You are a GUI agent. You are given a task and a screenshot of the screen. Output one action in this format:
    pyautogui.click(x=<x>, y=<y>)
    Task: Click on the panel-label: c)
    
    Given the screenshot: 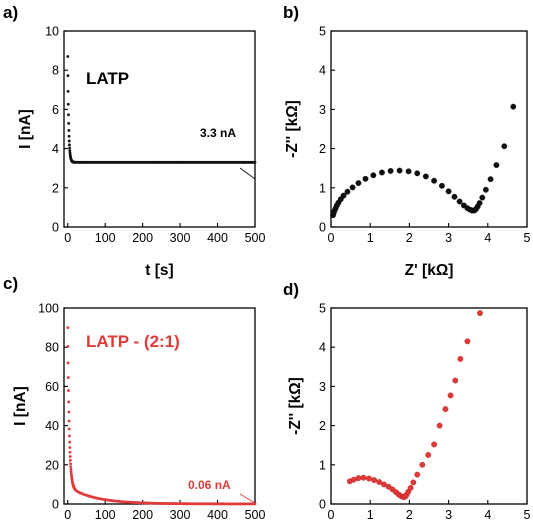 What is the action you would take?
    pyautogui.click(x=10, y=283)
    